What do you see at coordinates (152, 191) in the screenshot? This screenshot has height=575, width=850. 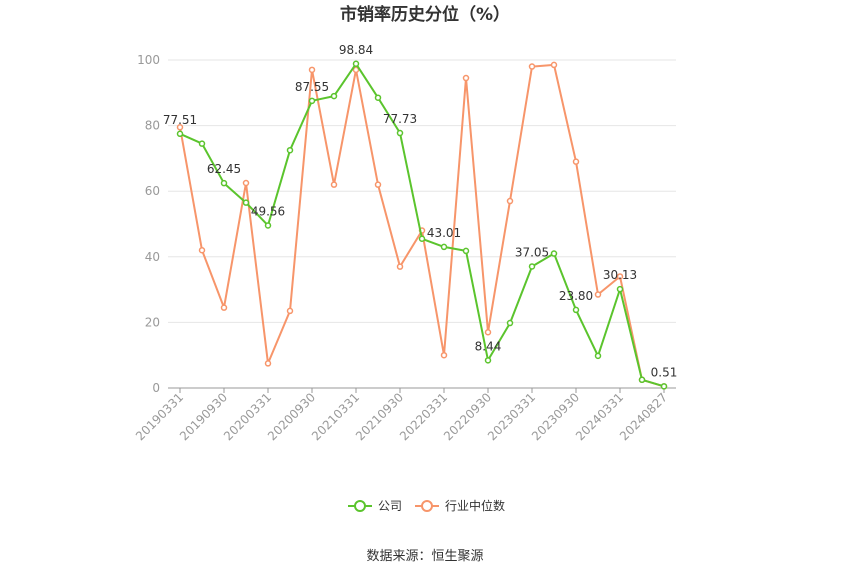 I see `y-tick-label: 60` at bounding box center [152, 191].